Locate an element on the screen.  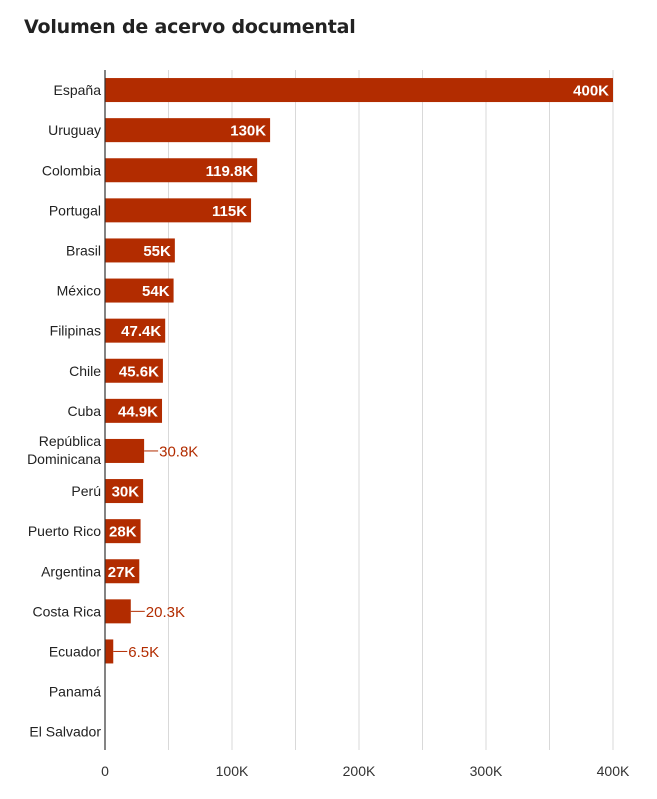
category-label: Cuba is located at coordinates (85, 411).